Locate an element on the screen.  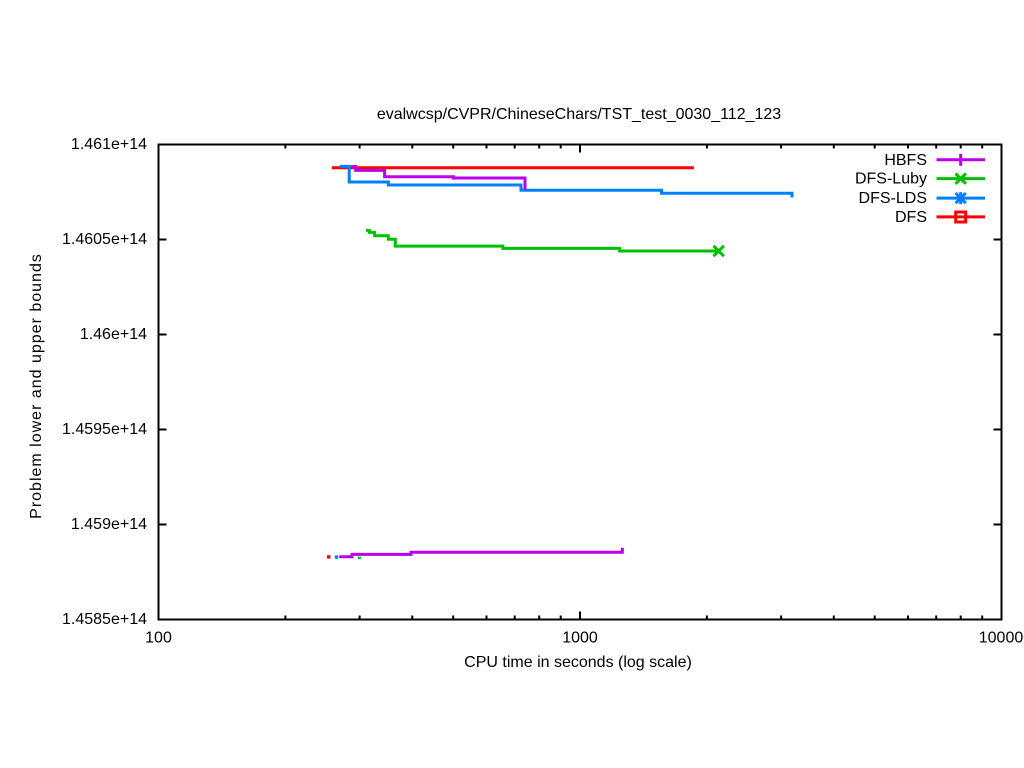
svg-text: 1.461e+14 is located at coordinates (109, 144).